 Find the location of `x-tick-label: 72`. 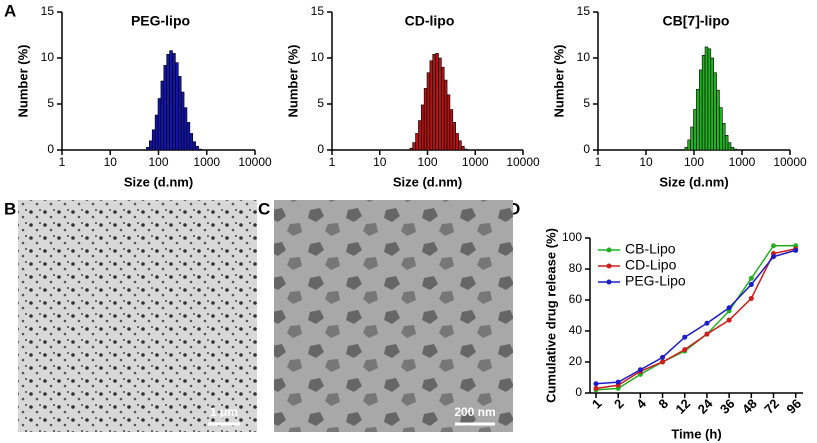

x-tick-label: 72 is located at coordinates (771, 406).